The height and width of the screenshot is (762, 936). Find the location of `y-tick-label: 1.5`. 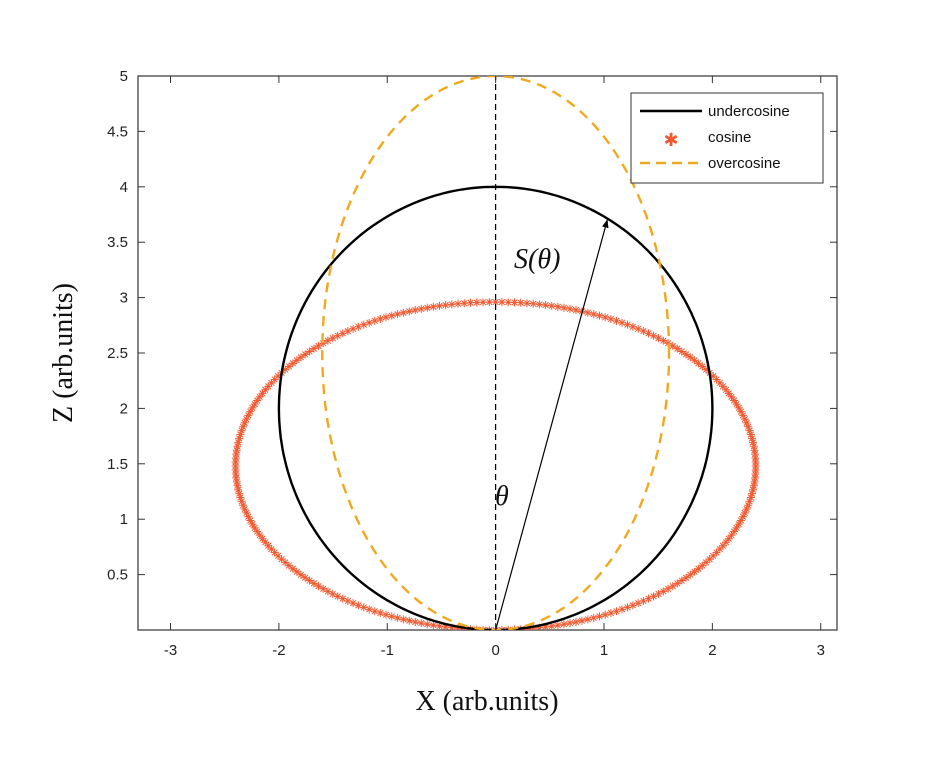

y-tick-label: 1.5 is located at coordinates (117, 464).